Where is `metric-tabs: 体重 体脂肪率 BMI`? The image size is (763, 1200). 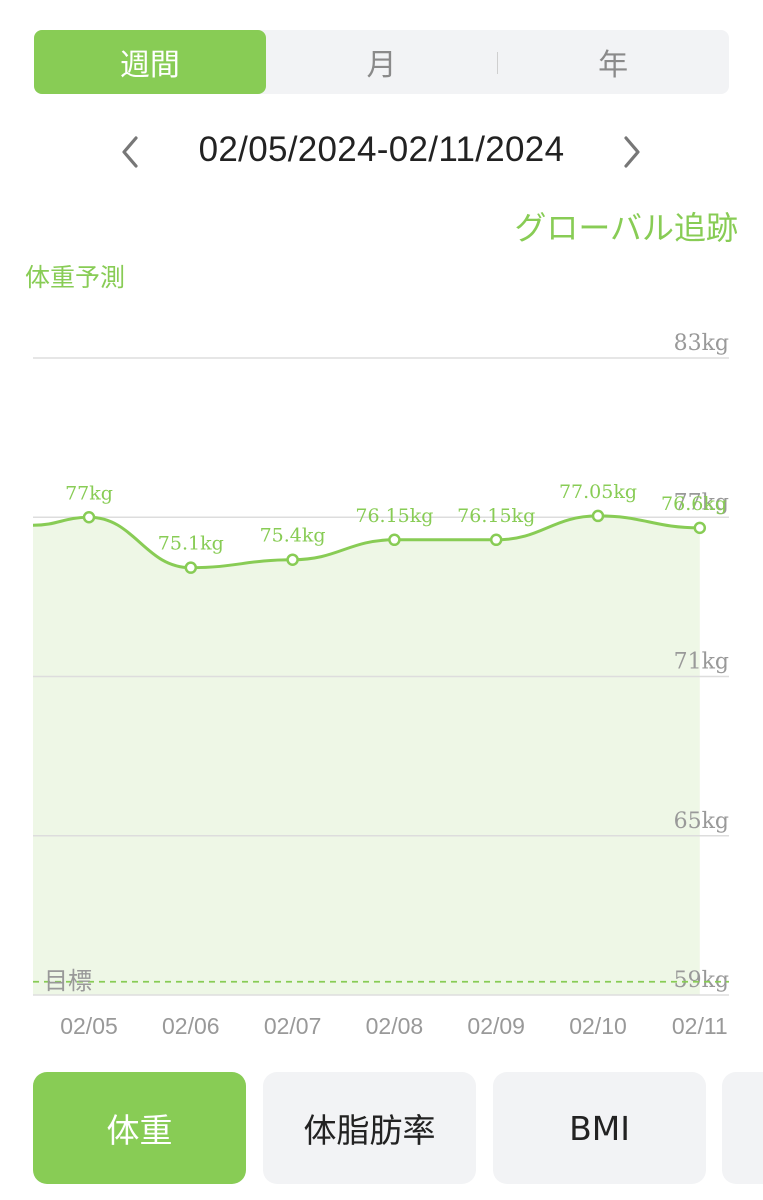
metric-tabs: 体重 体脂肪率 BMI is located at coordinates (381, 1128).